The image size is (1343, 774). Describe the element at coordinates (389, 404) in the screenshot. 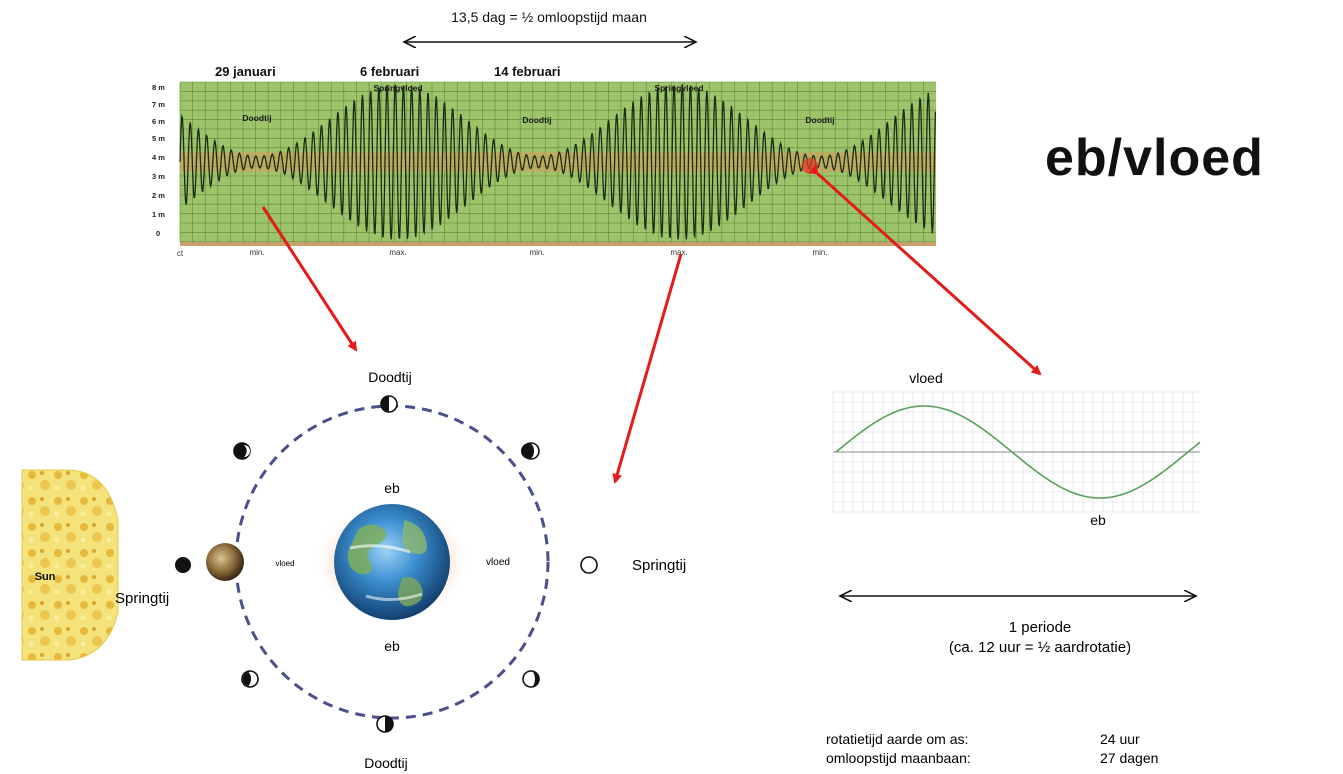

I see `moon-phase-top-icon` at that location.